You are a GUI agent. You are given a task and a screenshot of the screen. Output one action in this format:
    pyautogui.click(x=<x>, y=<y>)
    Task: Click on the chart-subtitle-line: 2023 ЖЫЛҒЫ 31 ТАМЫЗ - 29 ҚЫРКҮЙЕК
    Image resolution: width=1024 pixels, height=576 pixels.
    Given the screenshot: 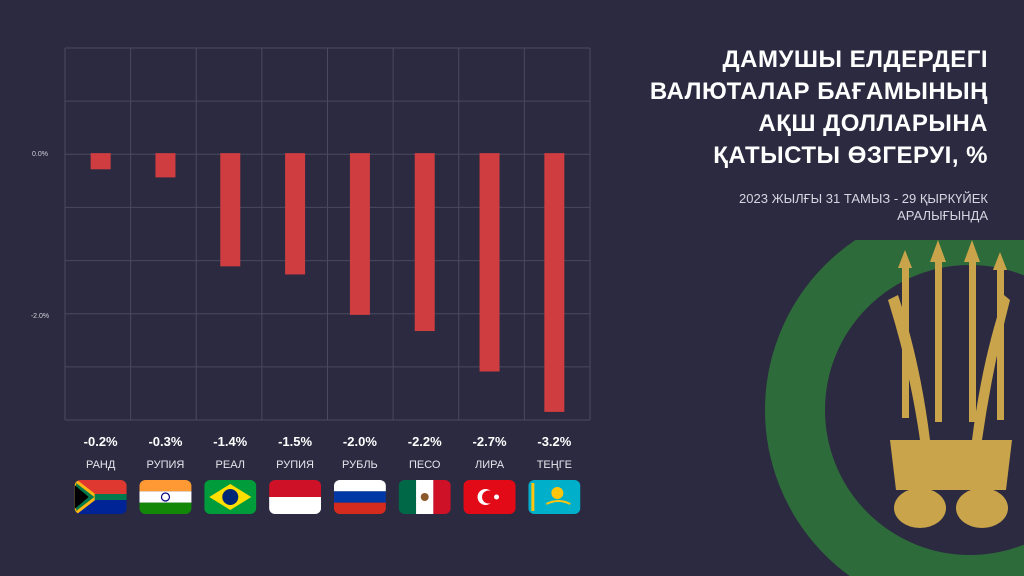 What is the action you would take?
    pyautogui.click(x=863, y=198)
    